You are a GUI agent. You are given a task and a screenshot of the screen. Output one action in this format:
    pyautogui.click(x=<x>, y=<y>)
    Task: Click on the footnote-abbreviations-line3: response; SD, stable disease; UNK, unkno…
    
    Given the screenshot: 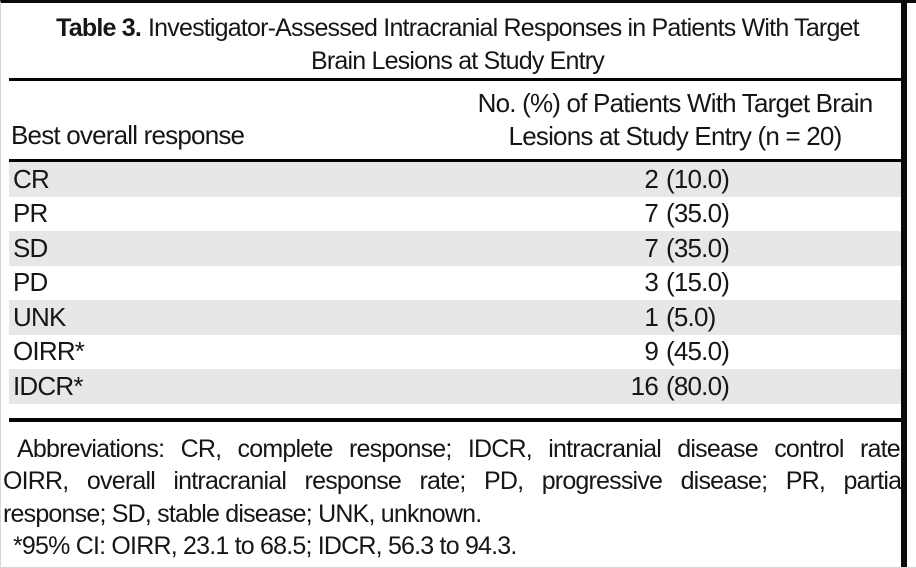 What is the action you would take?
    pyautogui.click(x=242, y=513)
    